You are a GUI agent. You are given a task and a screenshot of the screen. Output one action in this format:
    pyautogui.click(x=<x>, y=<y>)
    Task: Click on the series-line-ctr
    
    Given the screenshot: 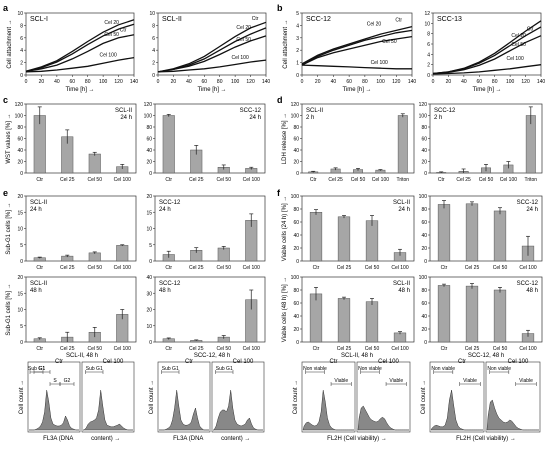 What is the action you would take?
    pyautogui.click(x=357, y=45)
    